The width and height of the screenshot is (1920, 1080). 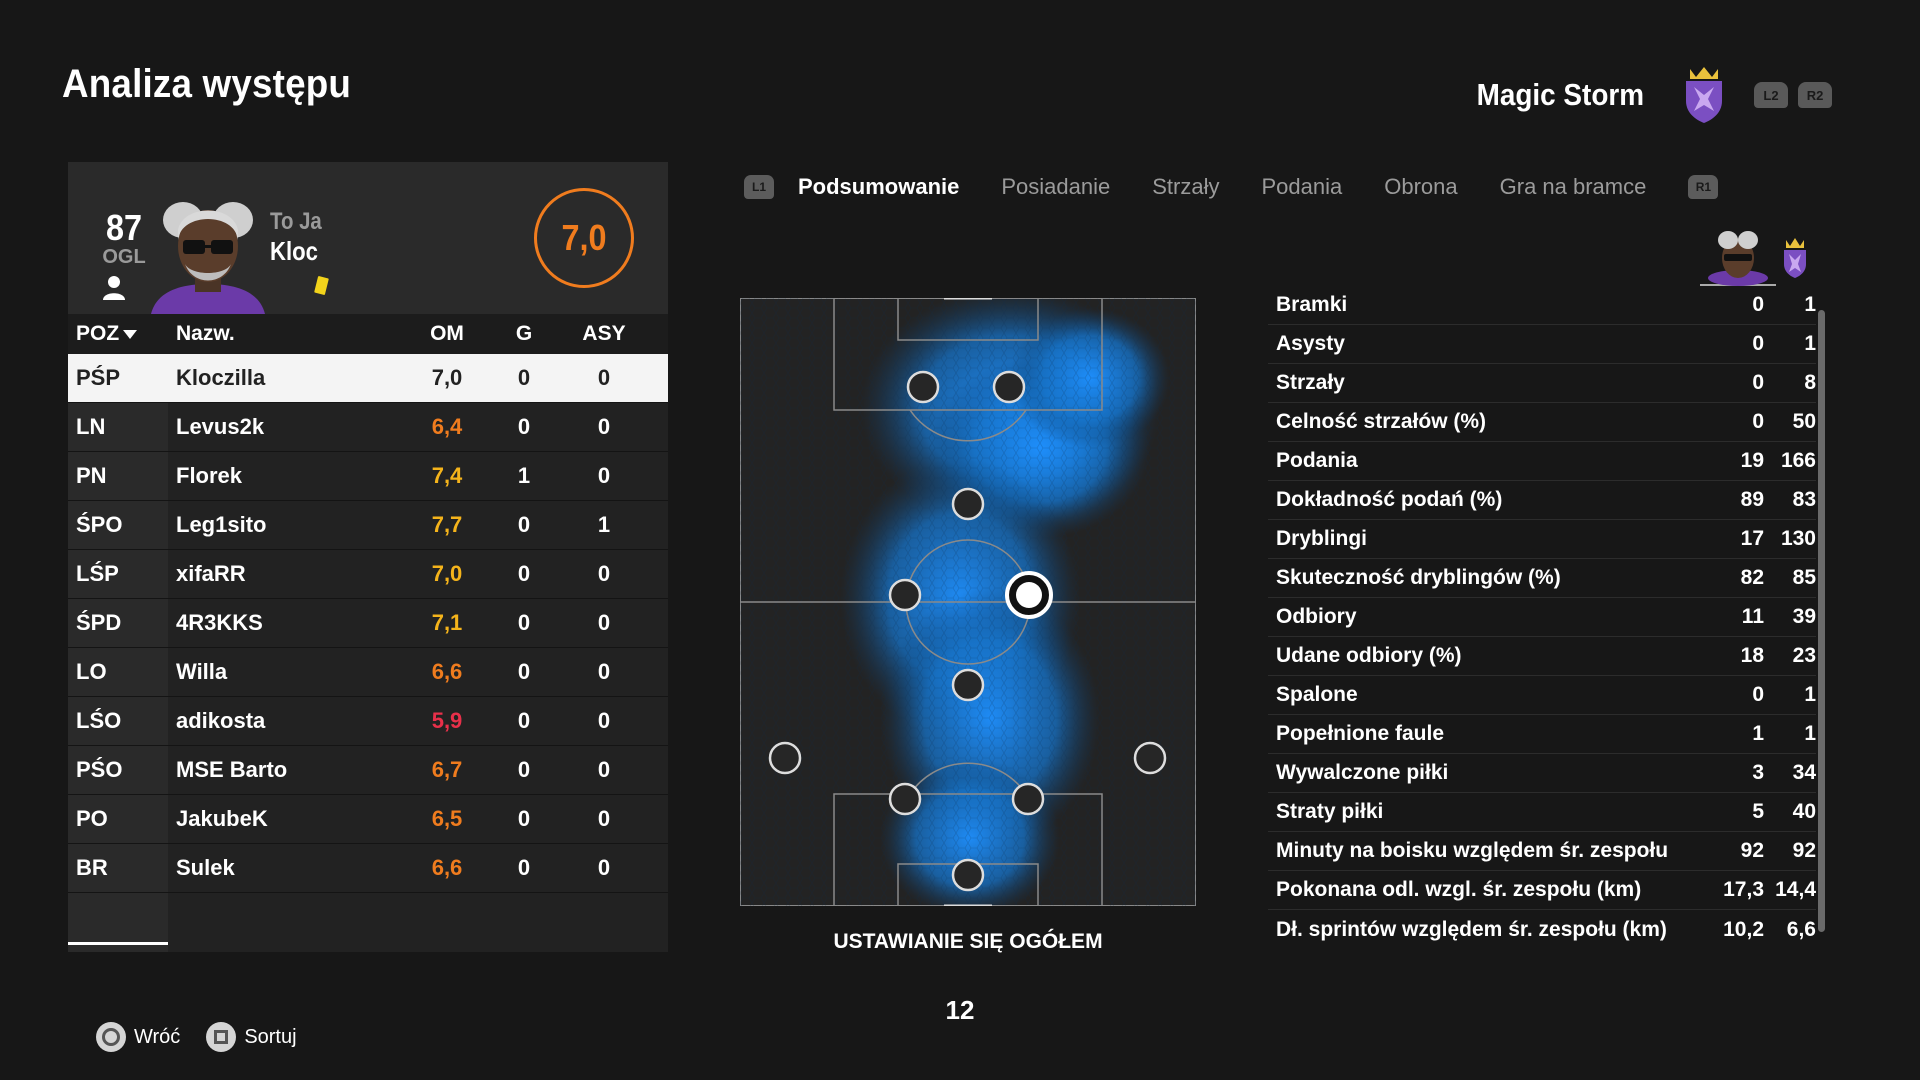 What do you see at coordinates (368, 721) in the screenshot?
I see `table-row: LŚO adikosta 5,9 0 0` at bounding box center [368, 721].